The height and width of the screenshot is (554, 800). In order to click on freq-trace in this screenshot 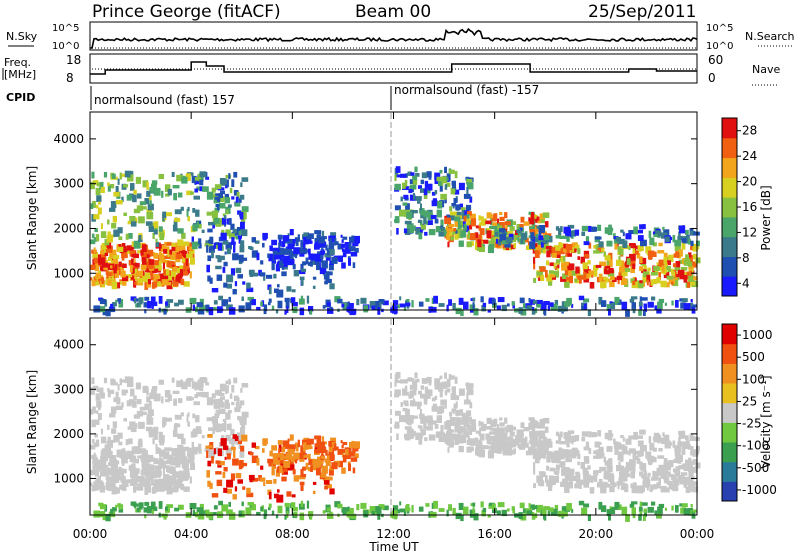, I will do `click(393, 68)`.